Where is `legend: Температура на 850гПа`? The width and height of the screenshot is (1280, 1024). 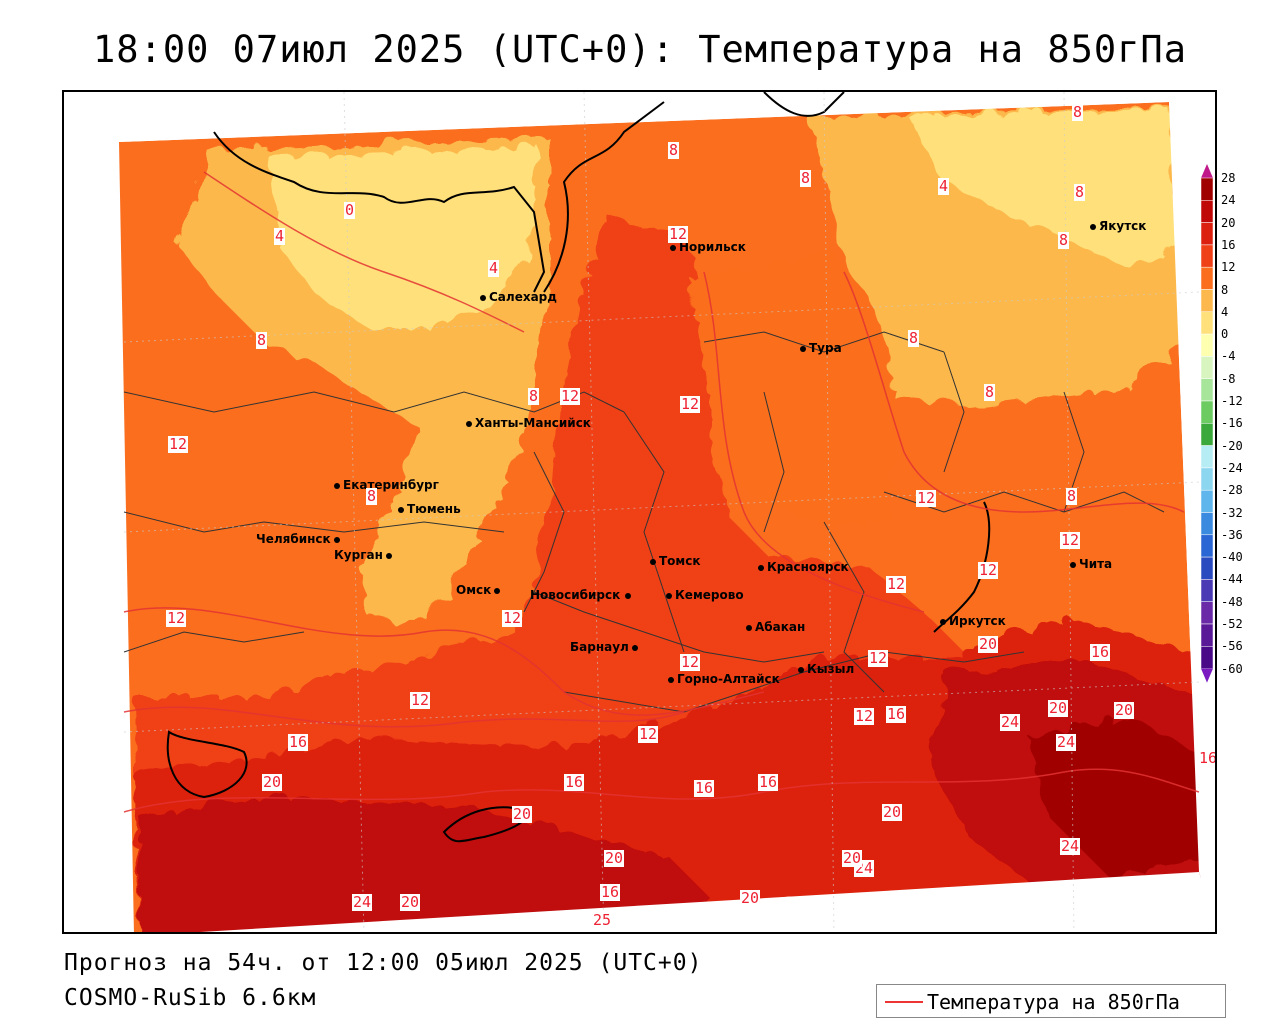 legend: Температура на 850гПа is located at coordinates (1051, 1001).